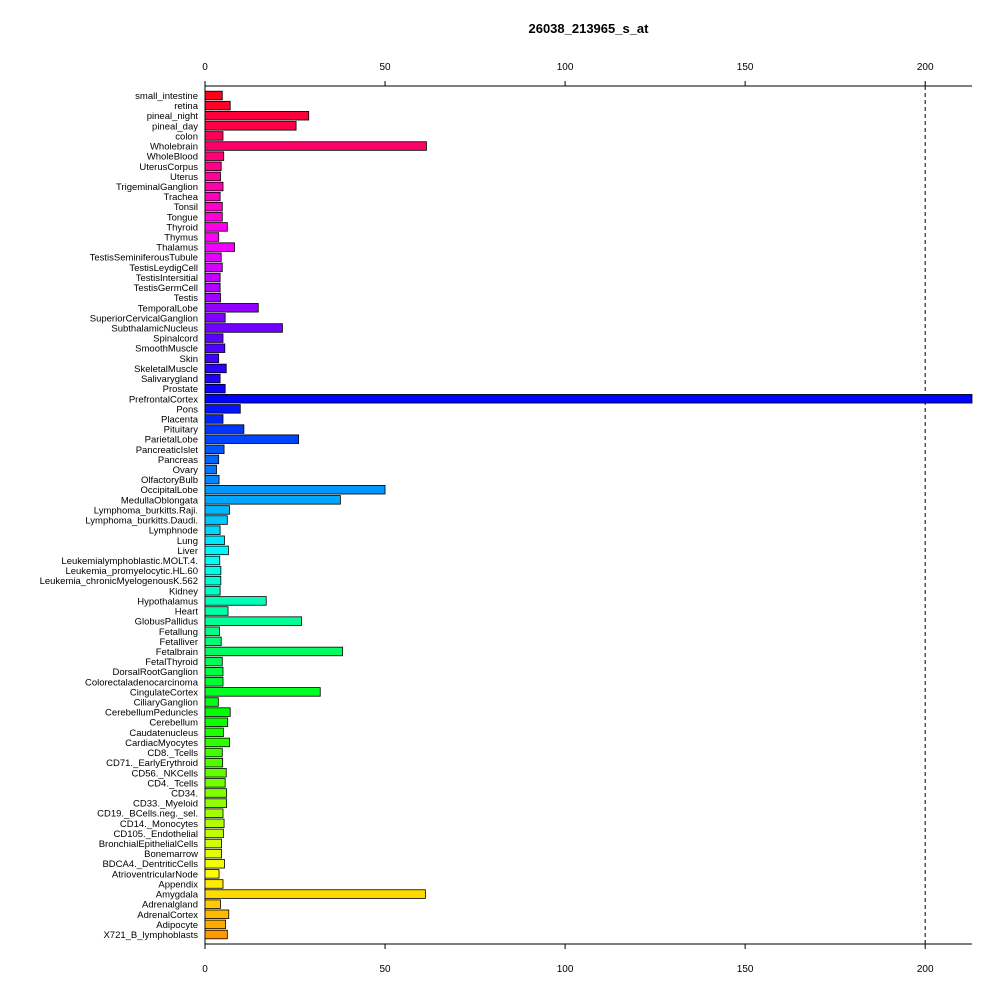 This screenshot has height=1000, width=1000. I want to click on category-label: TestisIntersitial, so click(167, 278).